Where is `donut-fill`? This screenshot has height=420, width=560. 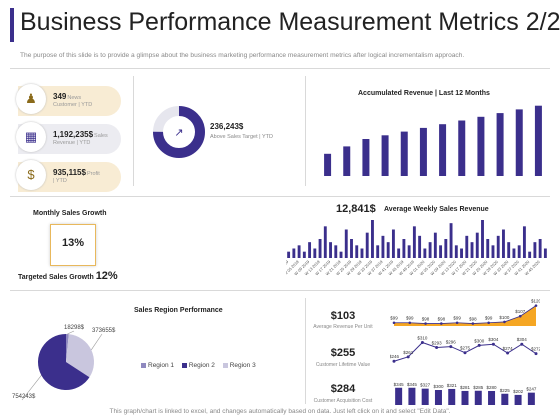 donut-fill is located at coordinates (179, 132).